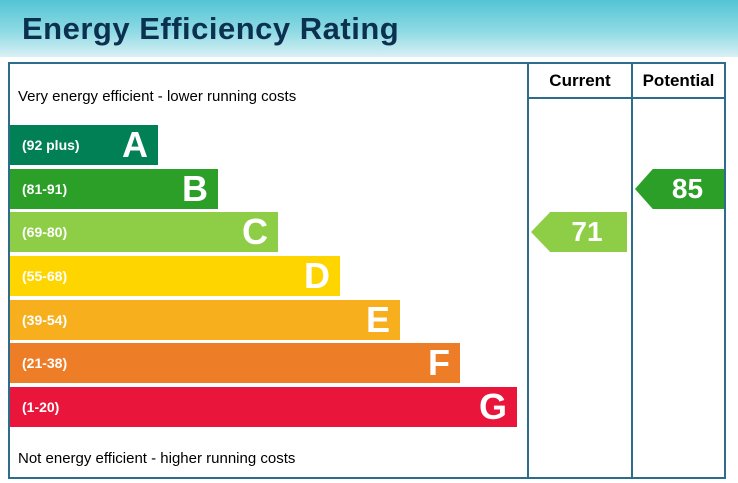  What do you see at coordinates (41, 407) in the screenshot?
I see `band-g-range-label: (1-20)` at bounding box center [41, 407].